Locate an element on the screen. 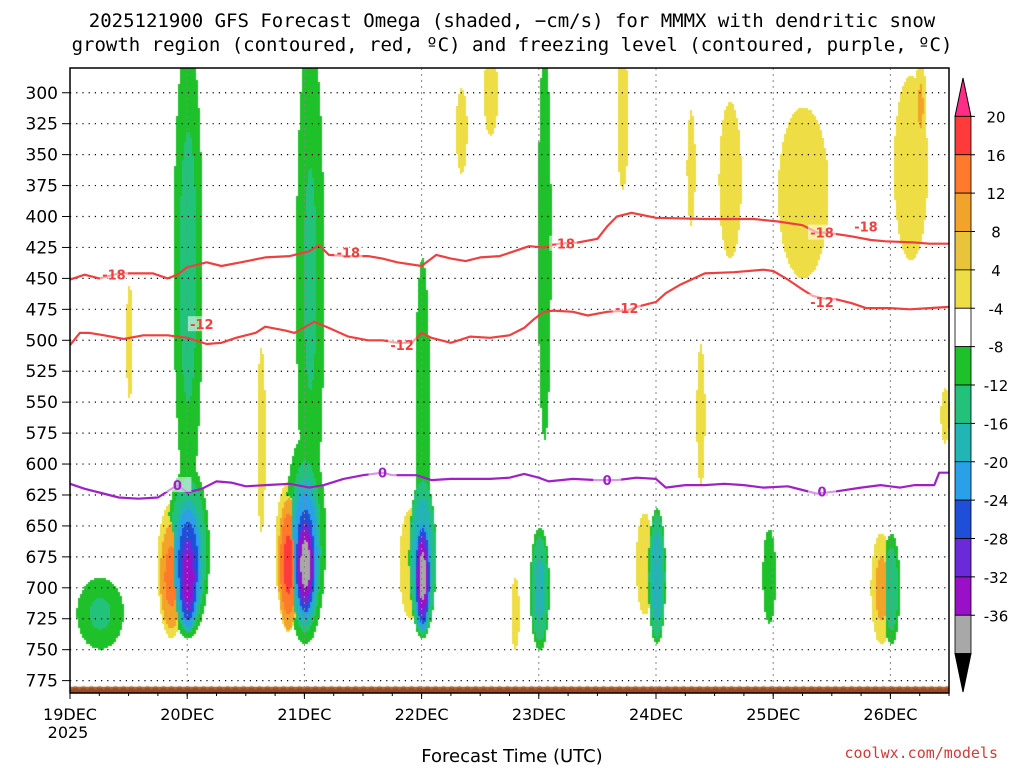  colorbar-arrow-bottom is located at coordinates (963, 673).